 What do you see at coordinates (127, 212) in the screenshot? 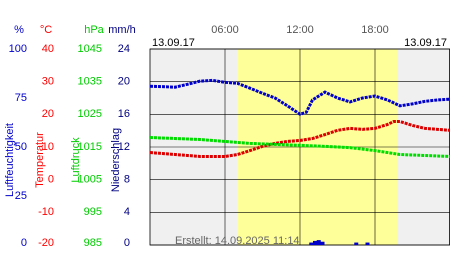
I see `y-tick-label: 4` at bounding box center [127, 212].